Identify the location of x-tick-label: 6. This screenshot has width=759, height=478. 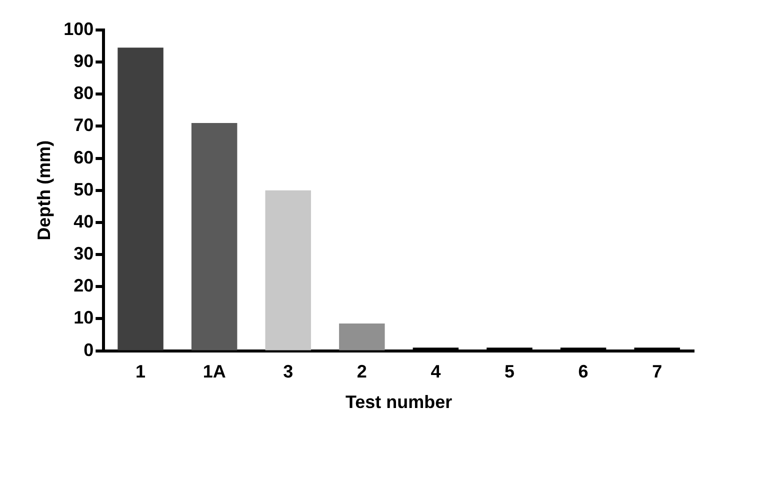
(583, 372).